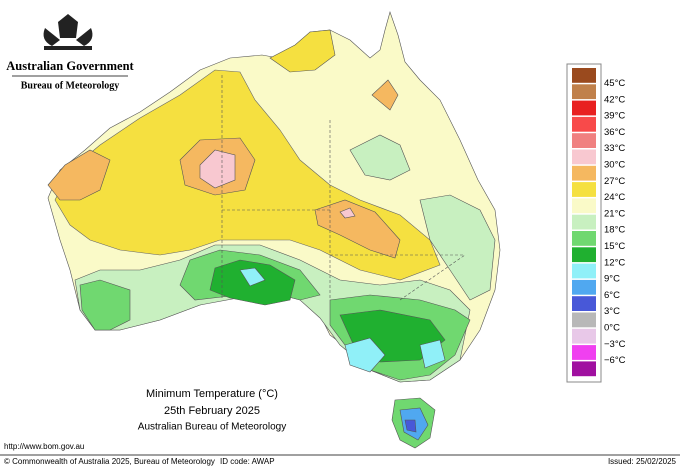 The width and height of the screenshot is (680, 467). I want to click on title-line: Minimum Temperature (°C), so click(212, 394).